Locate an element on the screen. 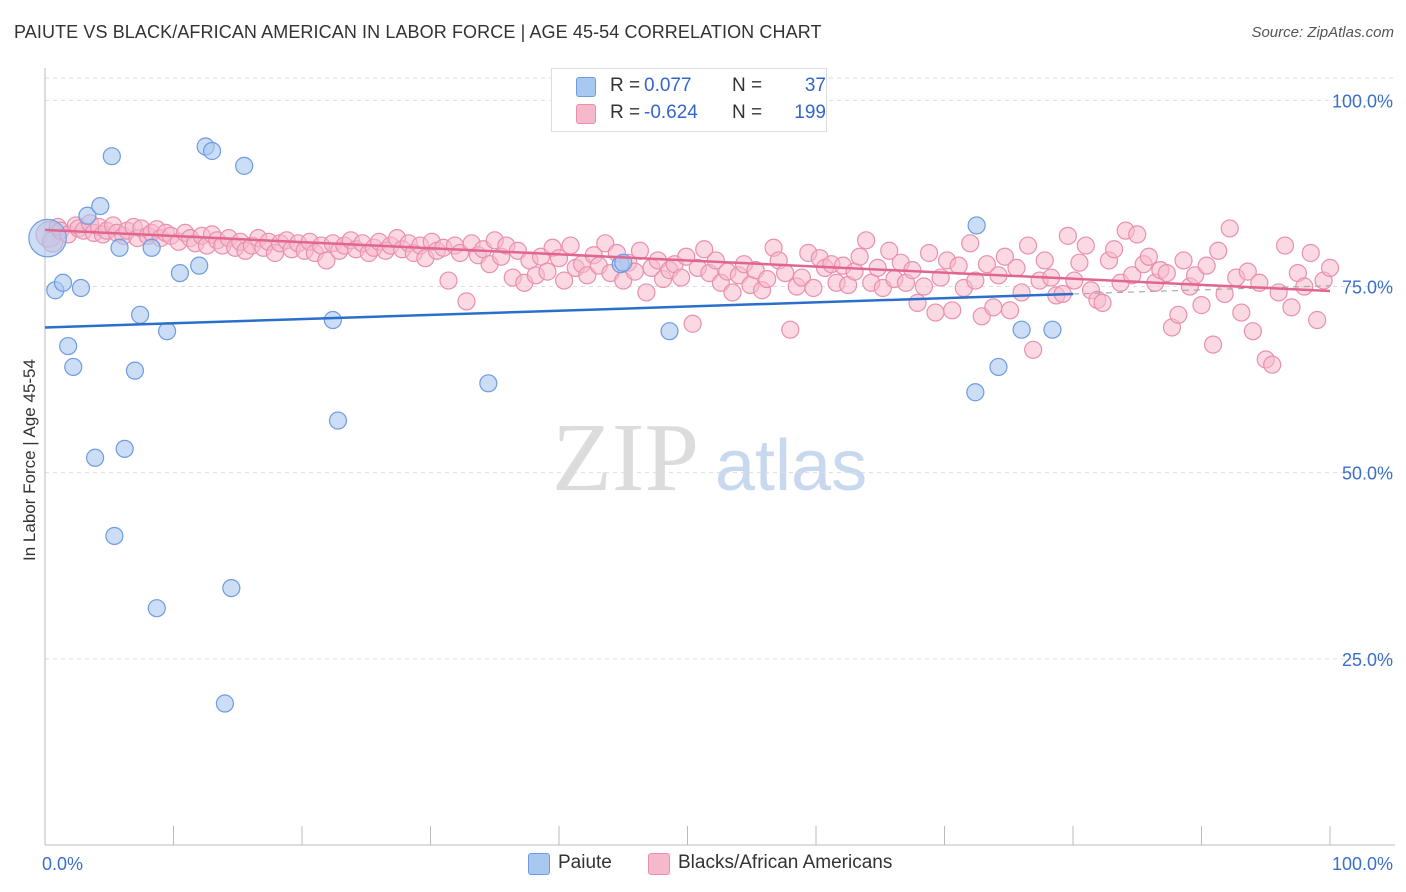  correlation-legend: R = 0.077 N = 37 R = -0.624 N = 199 is located at coordinates (689, 100).